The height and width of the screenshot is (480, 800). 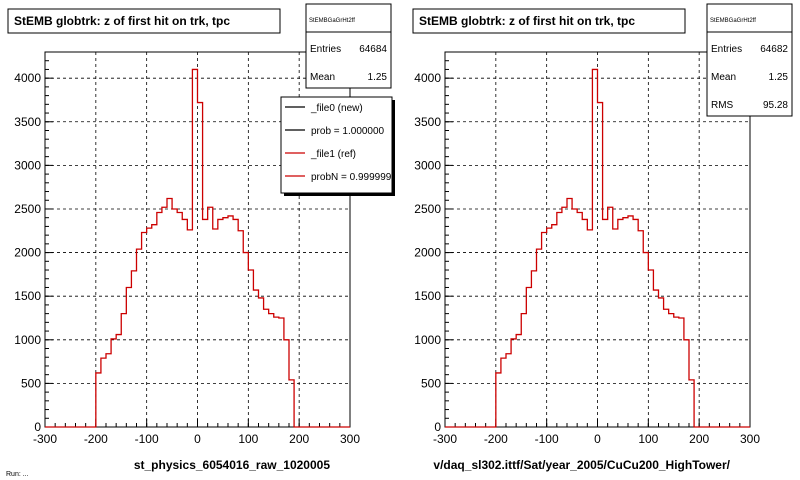 What do you see at coordinates (547, 439) in the screenshot?
I see `x-tick-label: -100` at bounding box center [547, 439].